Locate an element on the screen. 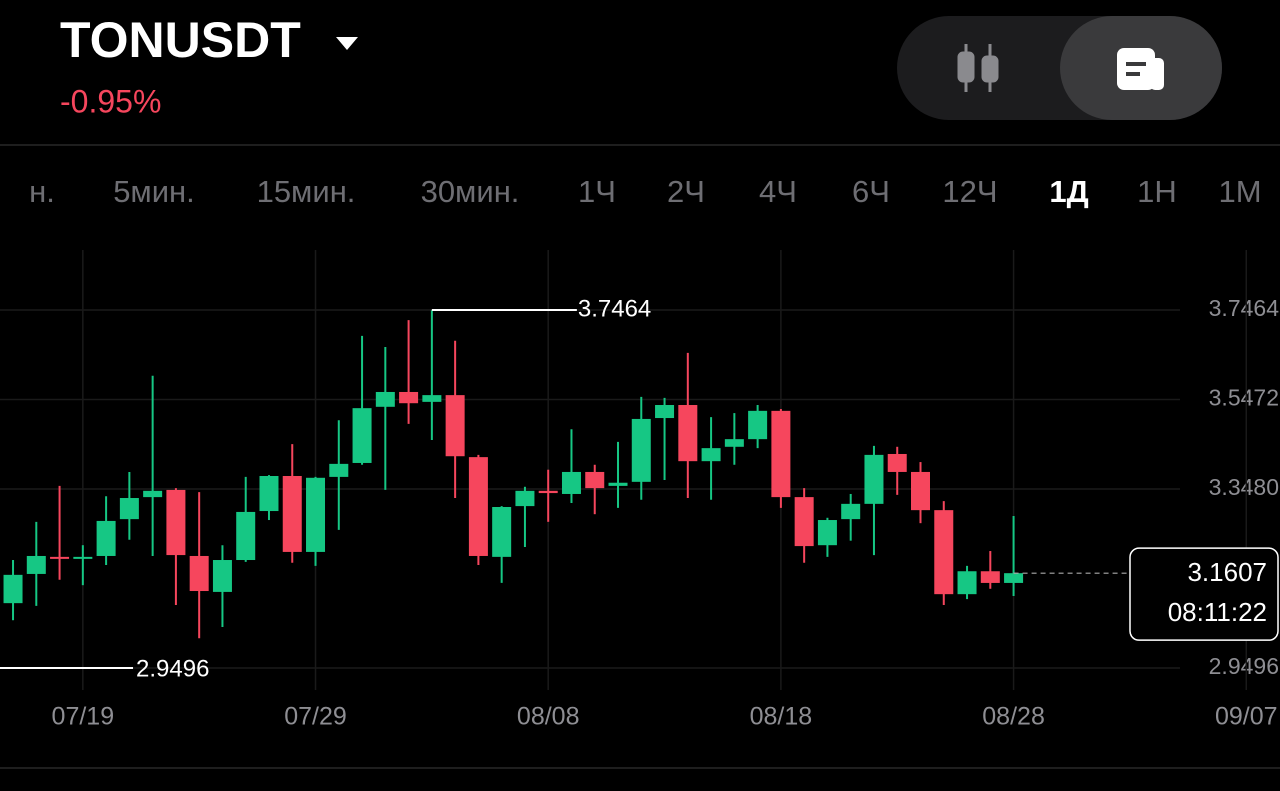  price-change: -0.95% is located at coordinates (110, 101).